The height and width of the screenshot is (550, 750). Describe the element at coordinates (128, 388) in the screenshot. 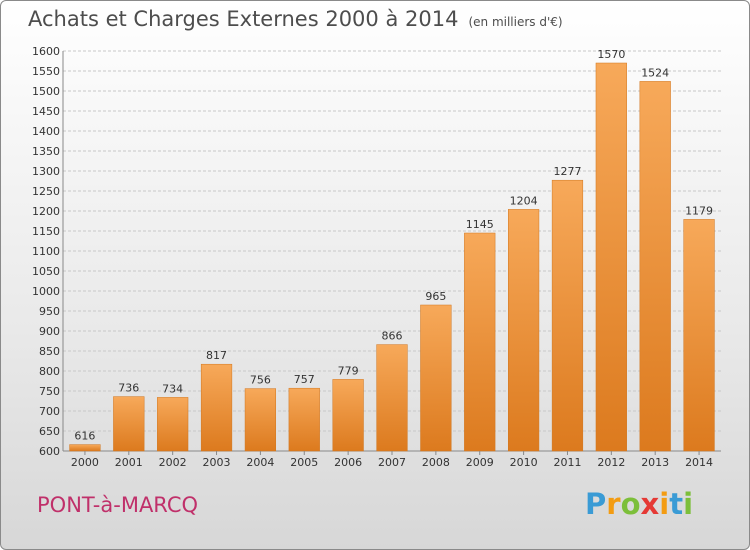

I see `data-label: 736` at that location.